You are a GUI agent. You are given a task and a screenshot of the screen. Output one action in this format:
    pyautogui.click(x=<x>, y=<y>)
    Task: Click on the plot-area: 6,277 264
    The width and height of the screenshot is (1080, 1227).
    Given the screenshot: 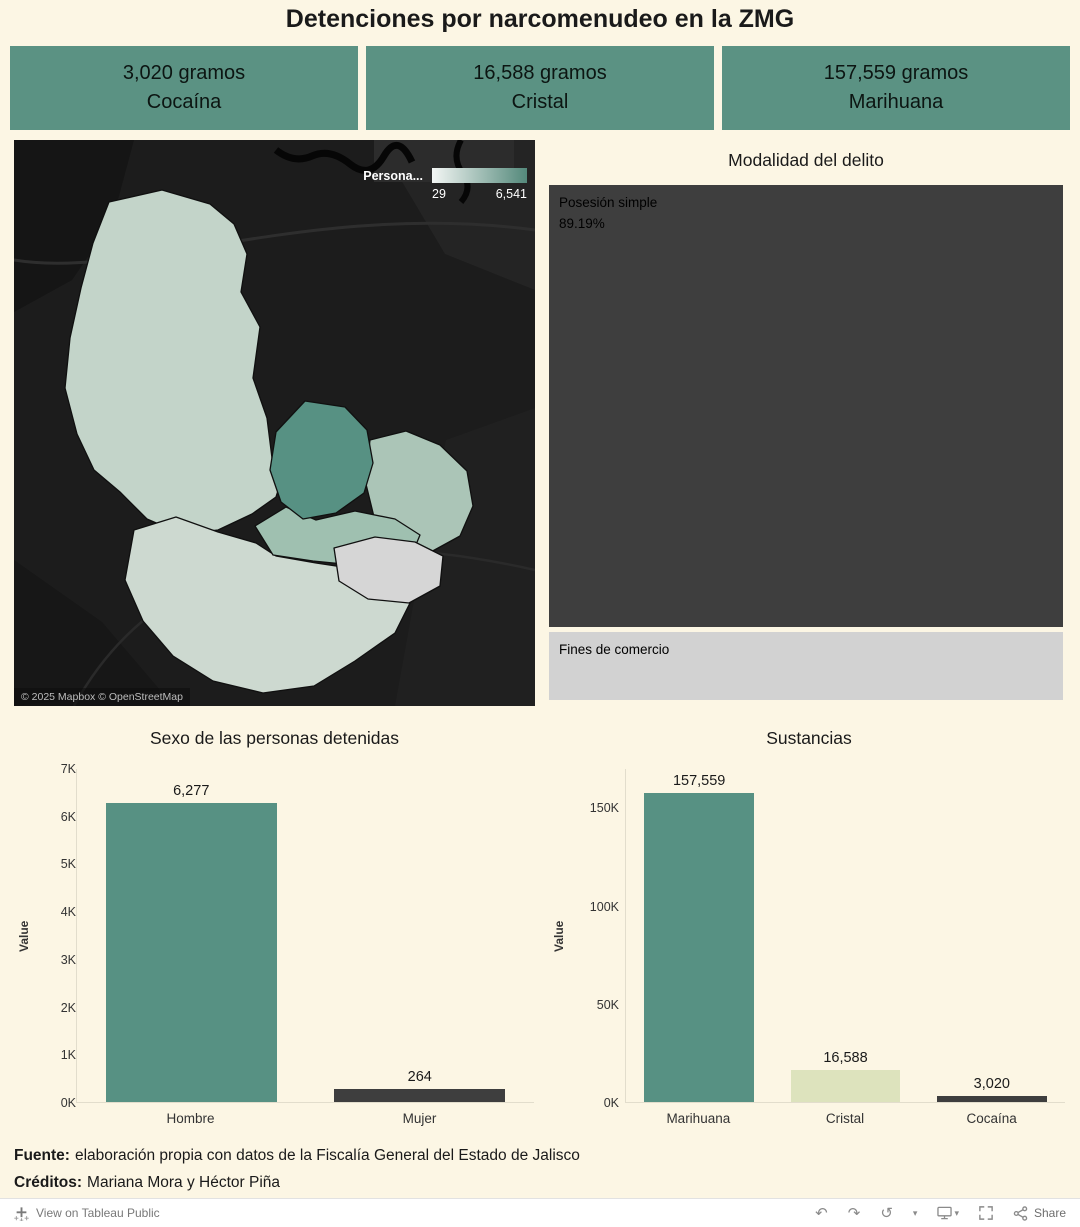 What is the action you would take?
    pyautogui.click(x=305, y=936)
    